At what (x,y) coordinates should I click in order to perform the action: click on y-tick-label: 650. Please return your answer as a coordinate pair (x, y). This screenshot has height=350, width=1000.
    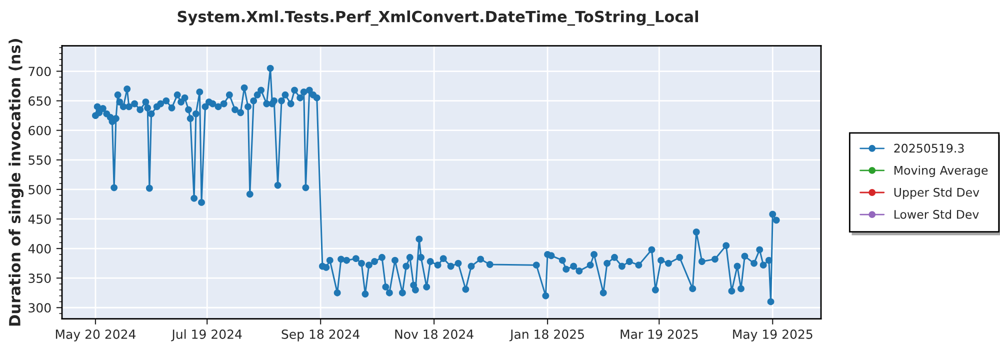
    Looking at the image, I should click on (39, 101).